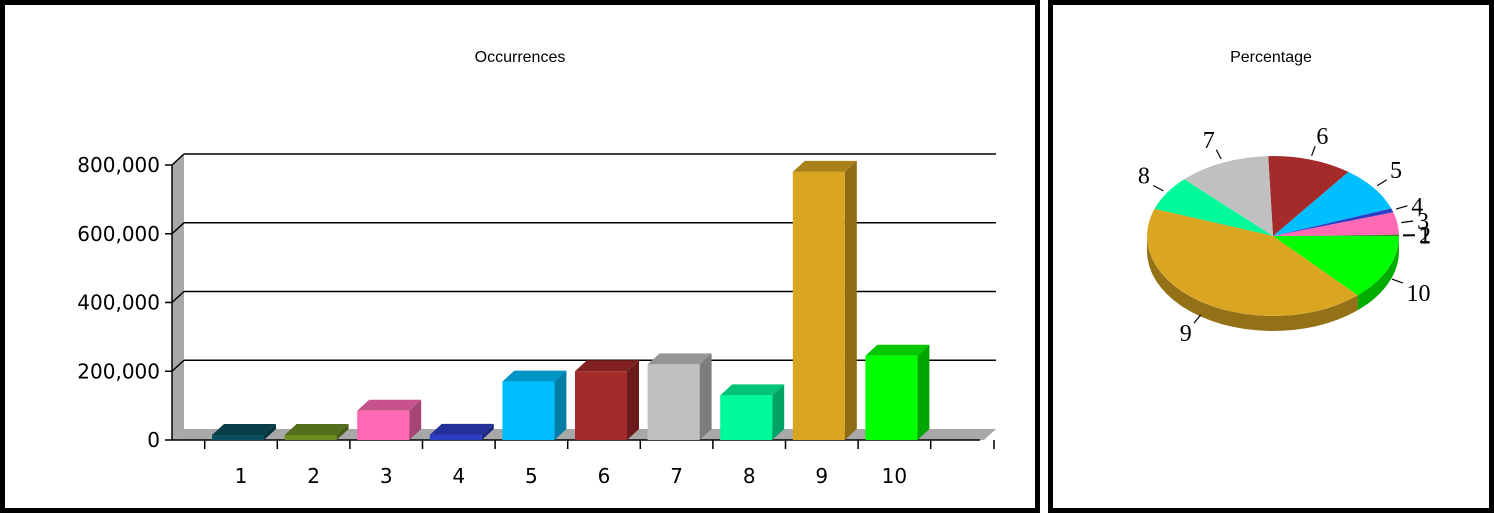 This screenshot has height=513, width=1494. I want to click on pie-label-3: 3, so click(1423, 222).